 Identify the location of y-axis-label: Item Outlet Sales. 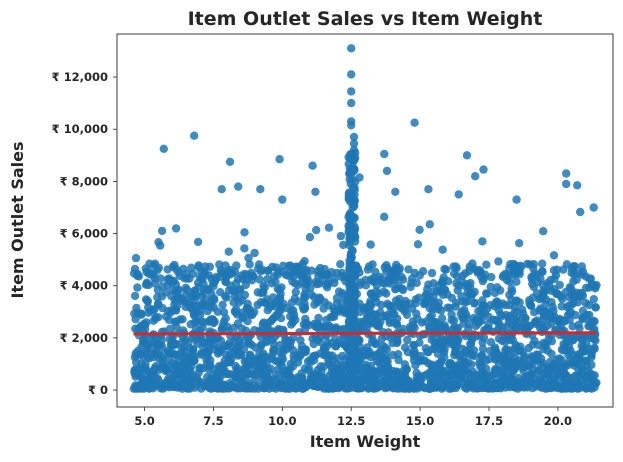
(17, 219).